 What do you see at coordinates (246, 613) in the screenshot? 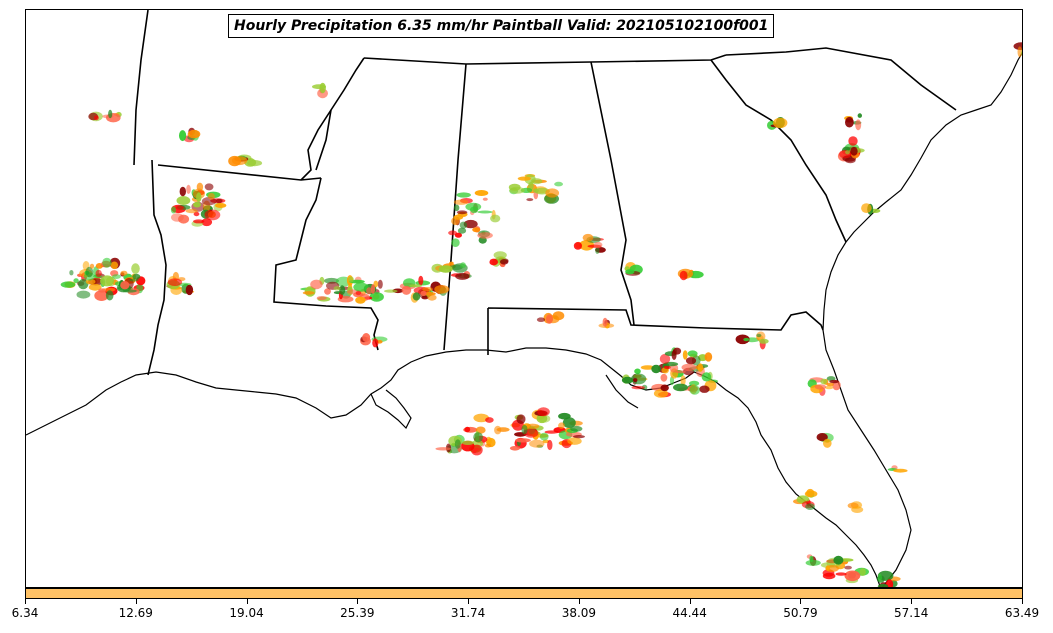
I see `colorbar-tick-label: 19.04` at bounding box center [246, 613].